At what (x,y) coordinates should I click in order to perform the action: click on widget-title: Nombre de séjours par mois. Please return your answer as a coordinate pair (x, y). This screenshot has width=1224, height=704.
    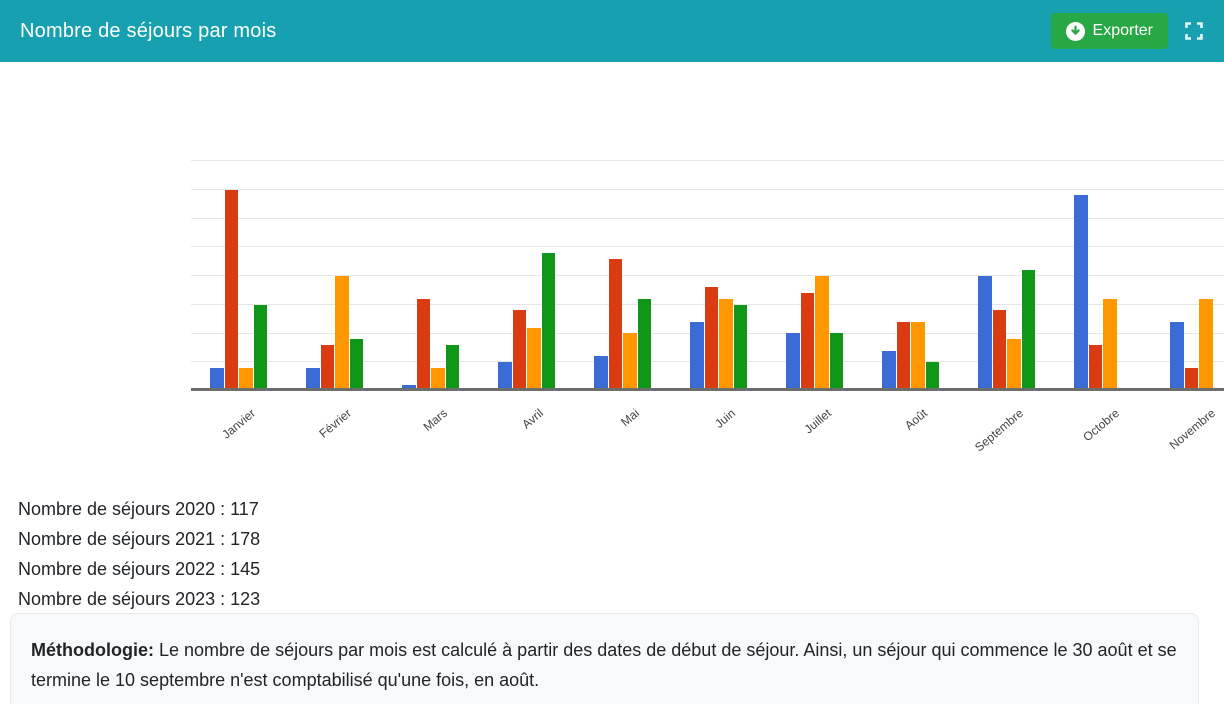
    Looking at the image, I should click on (148, 30).